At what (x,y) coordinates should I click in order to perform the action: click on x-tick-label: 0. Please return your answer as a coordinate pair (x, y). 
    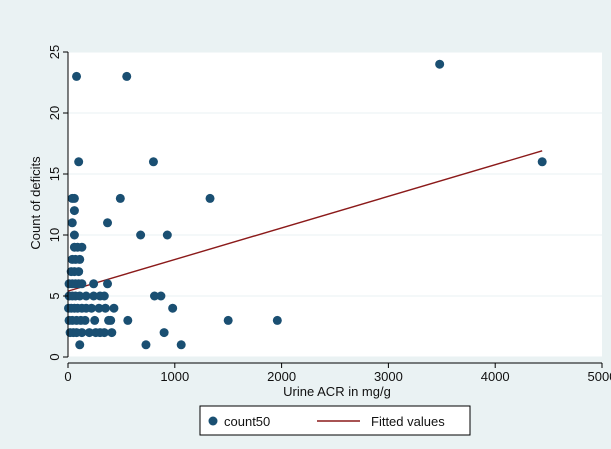
    Looking at the image, I should click on (67, 376).